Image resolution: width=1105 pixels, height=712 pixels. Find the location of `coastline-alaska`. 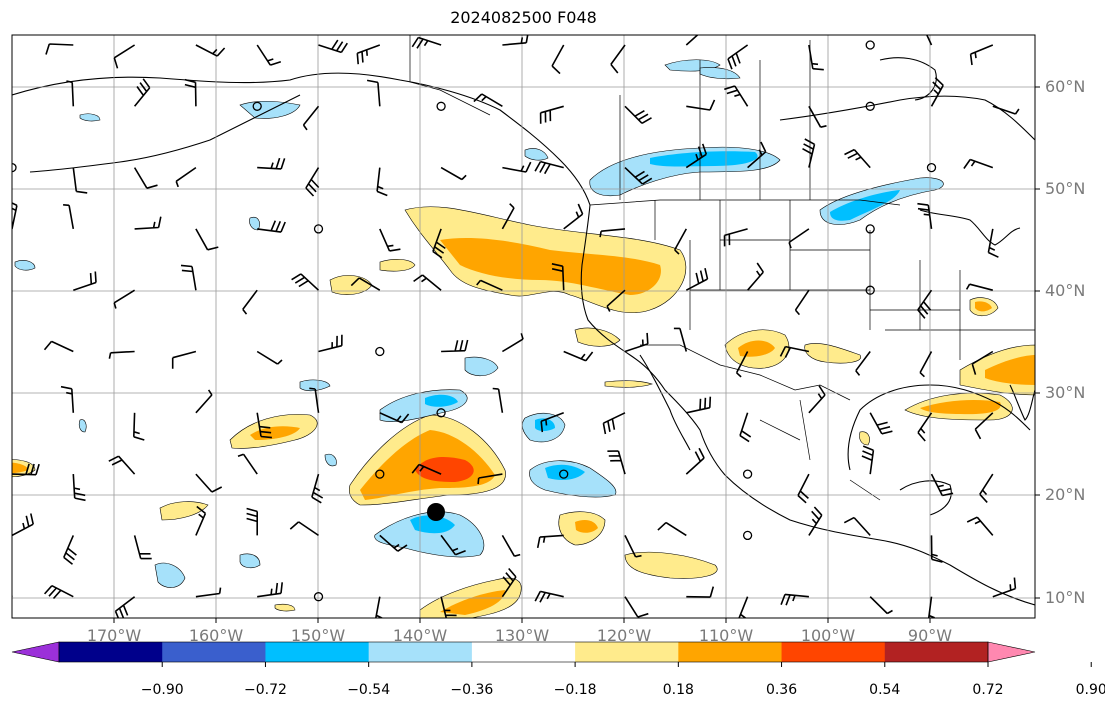

coastline-alaska is located at coordinates (301, 139).